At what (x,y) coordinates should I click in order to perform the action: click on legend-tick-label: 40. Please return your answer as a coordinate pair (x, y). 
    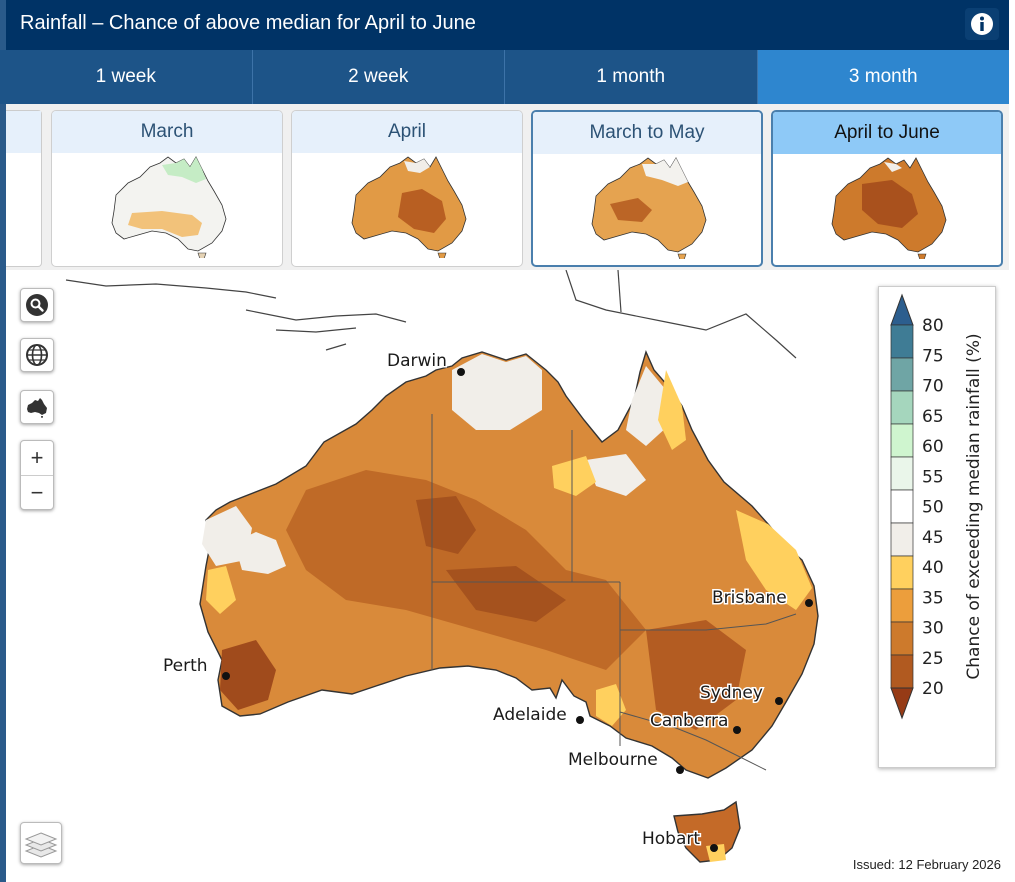
    Looking at the image, I should click on (933, 568).